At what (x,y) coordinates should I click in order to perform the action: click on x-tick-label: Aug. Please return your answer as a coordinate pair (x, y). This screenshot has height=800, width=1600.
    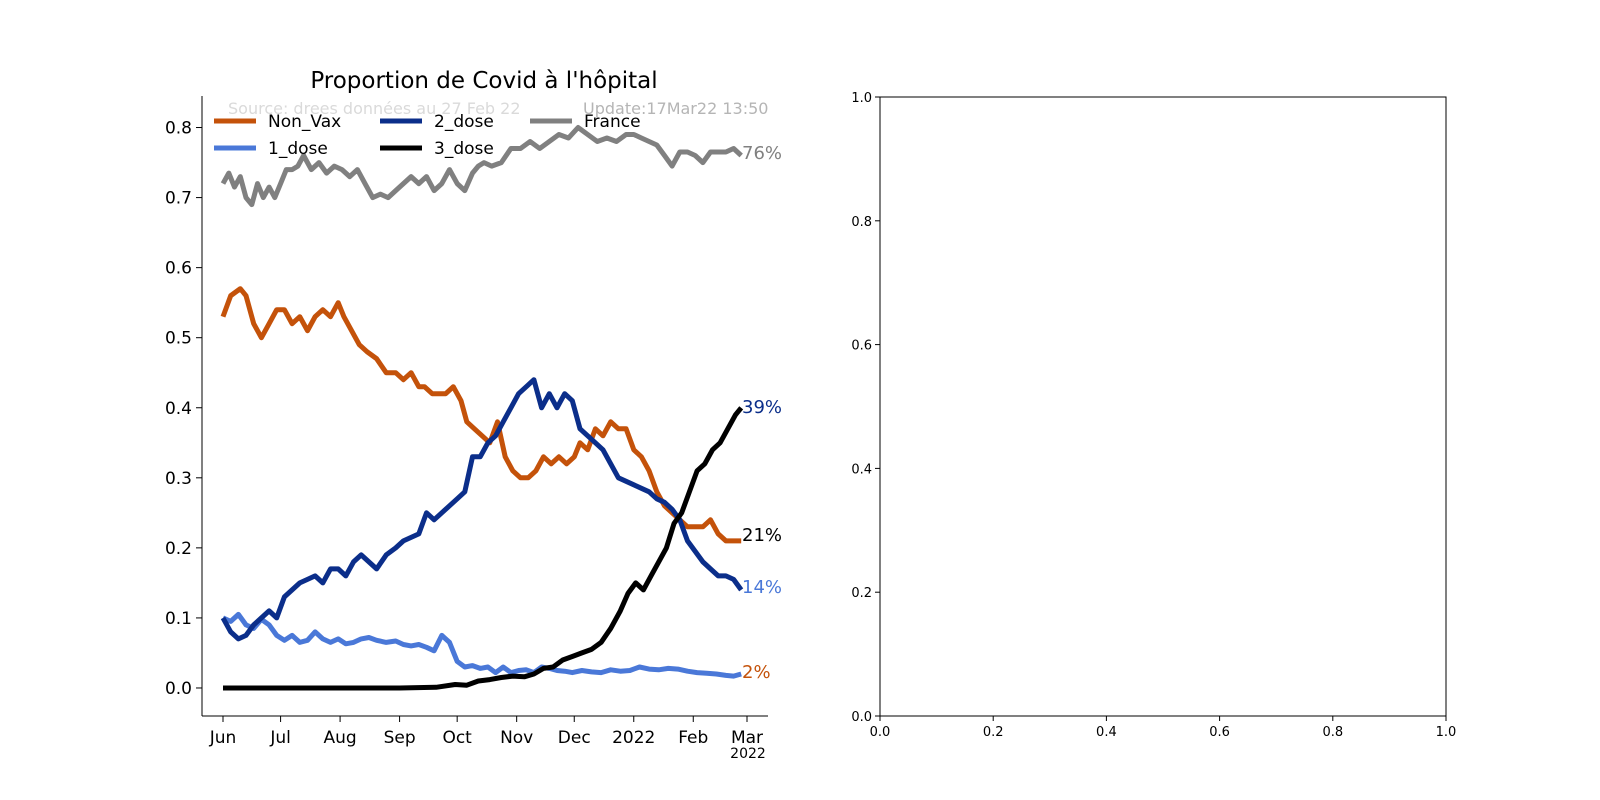
    Looking at the image, I should click on (339, 738).